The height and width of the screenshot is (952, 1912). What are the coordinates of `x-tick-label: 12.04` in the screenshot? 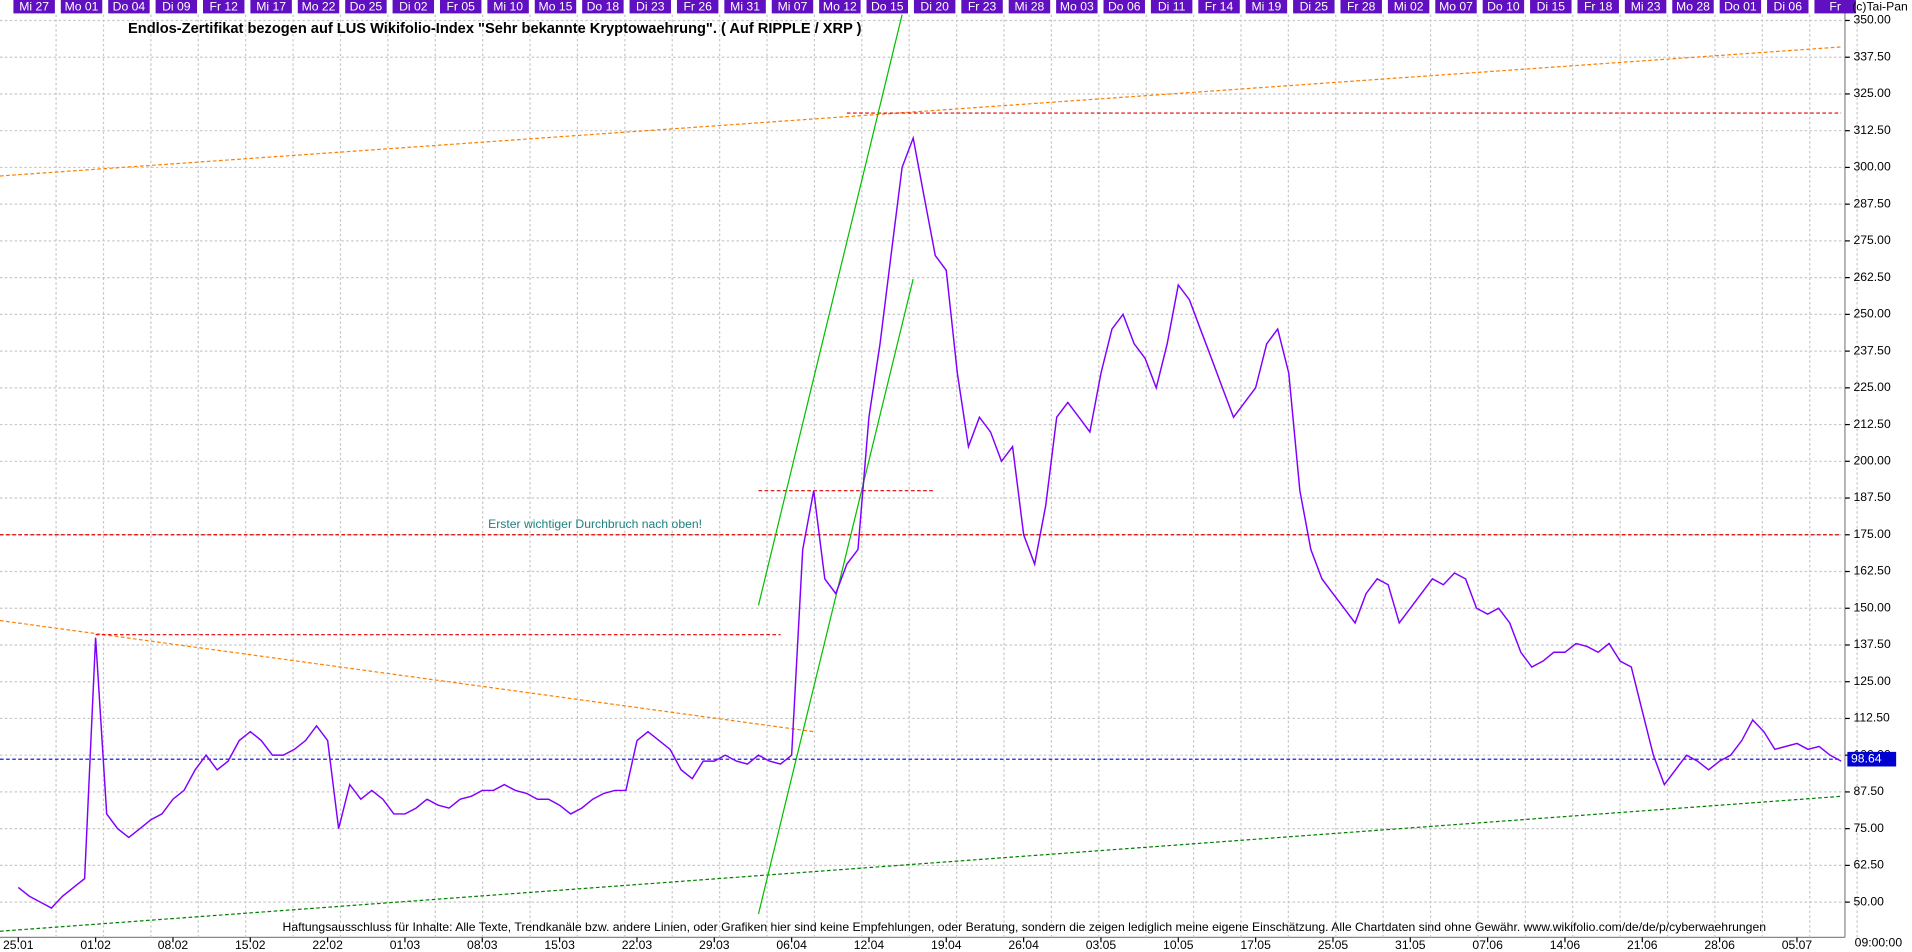 It's located at (869, 945).